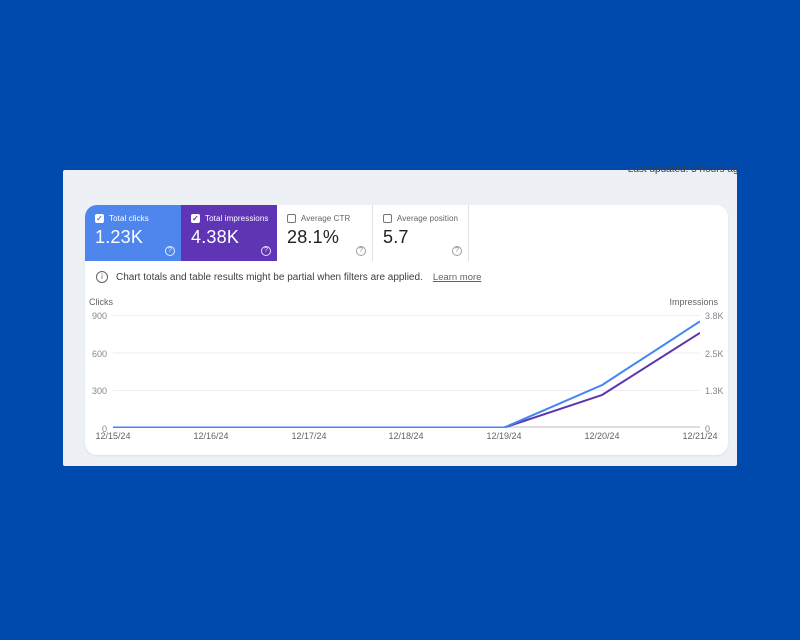 The height and width of the screenshot is (640, 800). What do you see at coordinates (211, 436) in the screenshot?
I see `x-label: 12/16/24` at bounding box center [211, 436].